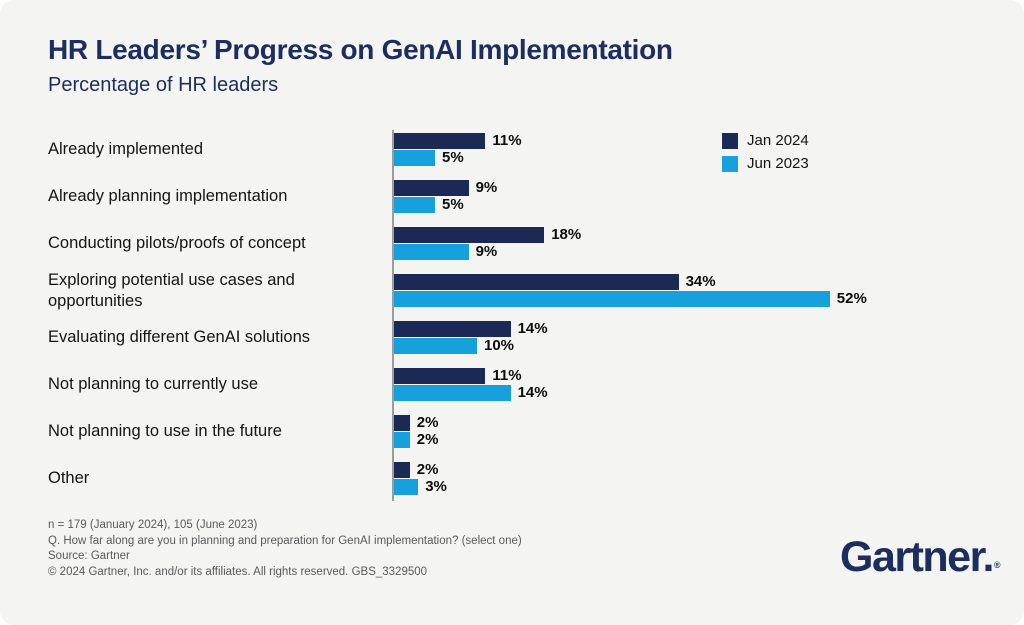  I want to click on bar-line: 52%, so click(630, 299).